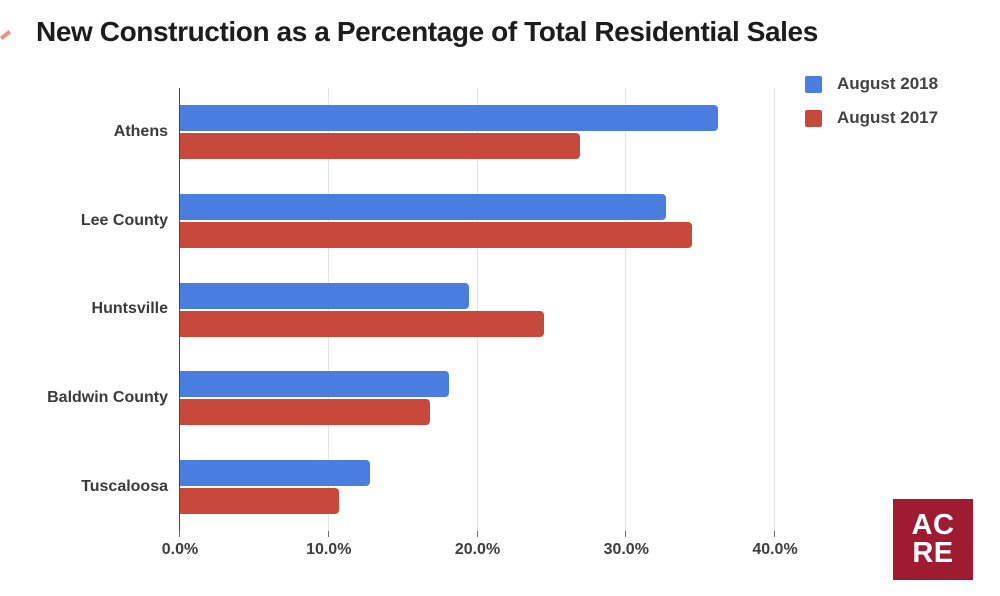  I want to click on bar-august-2017-baldwin-county, so click(305, 412).